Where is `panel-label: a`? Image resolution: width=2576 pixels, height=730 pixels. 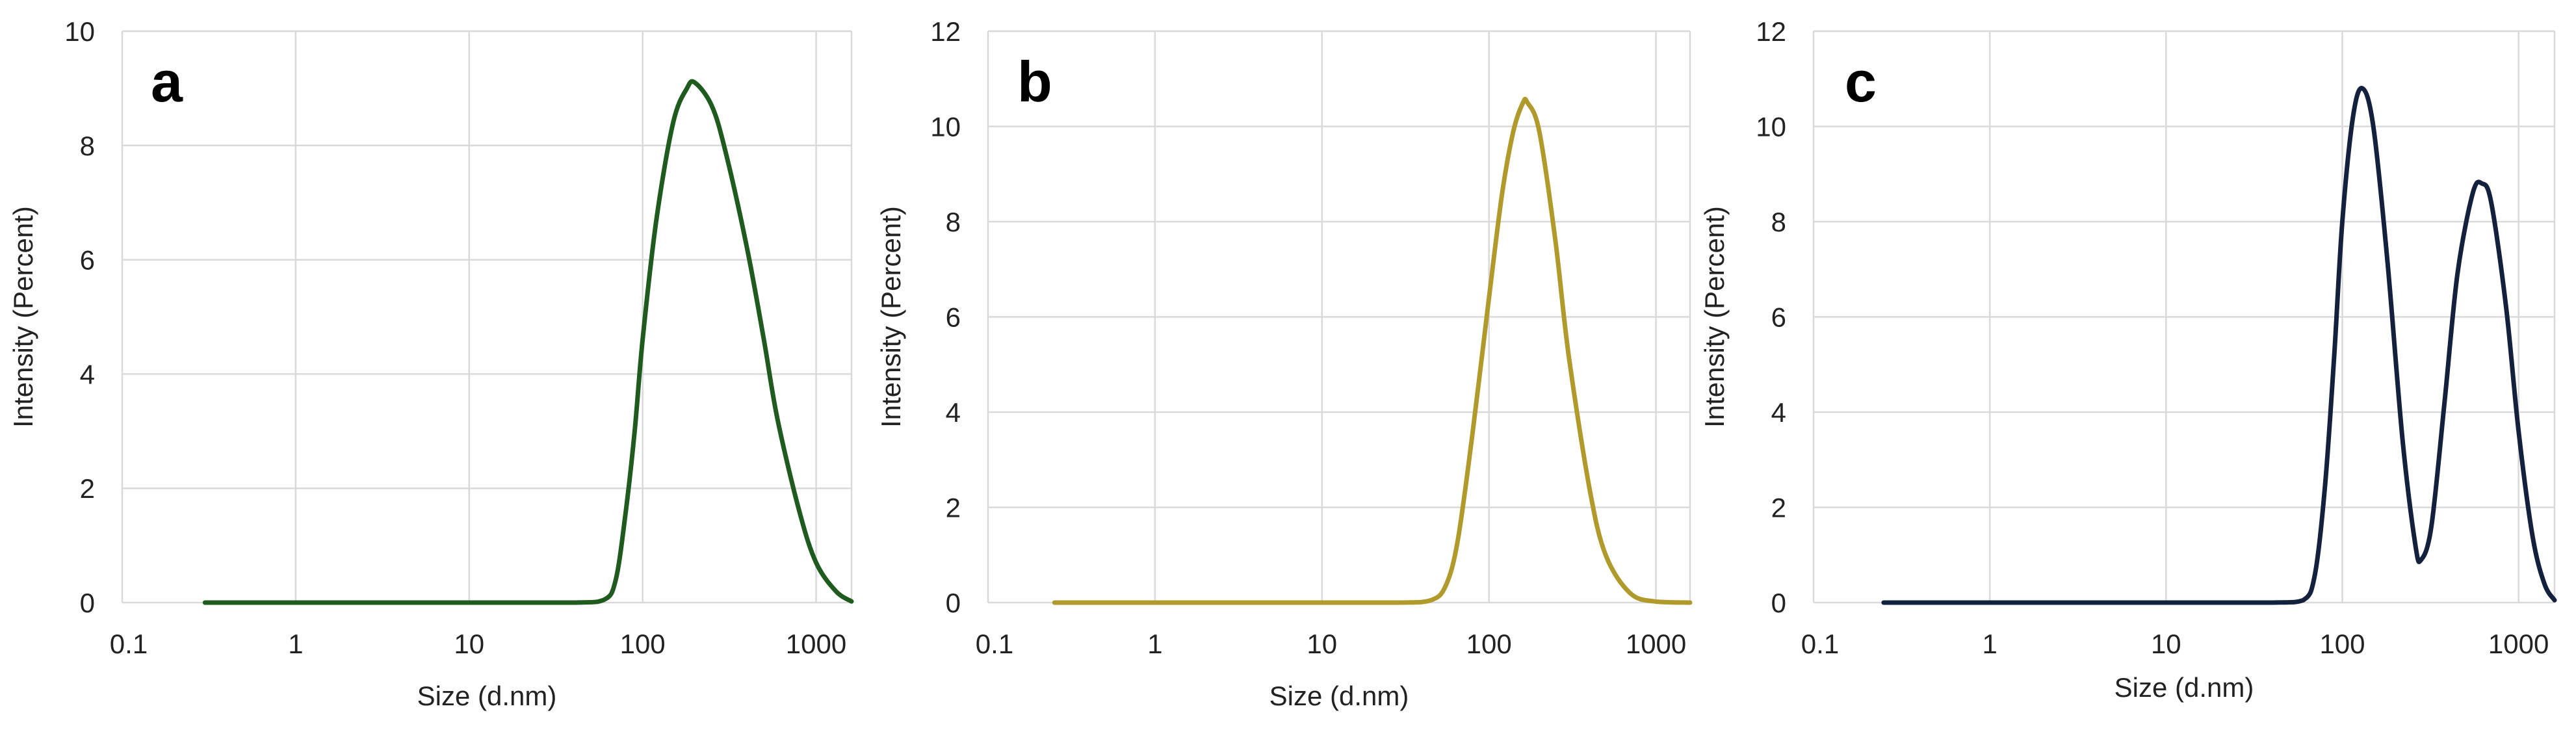
panel-label: a is located at coordinates (167, 81).